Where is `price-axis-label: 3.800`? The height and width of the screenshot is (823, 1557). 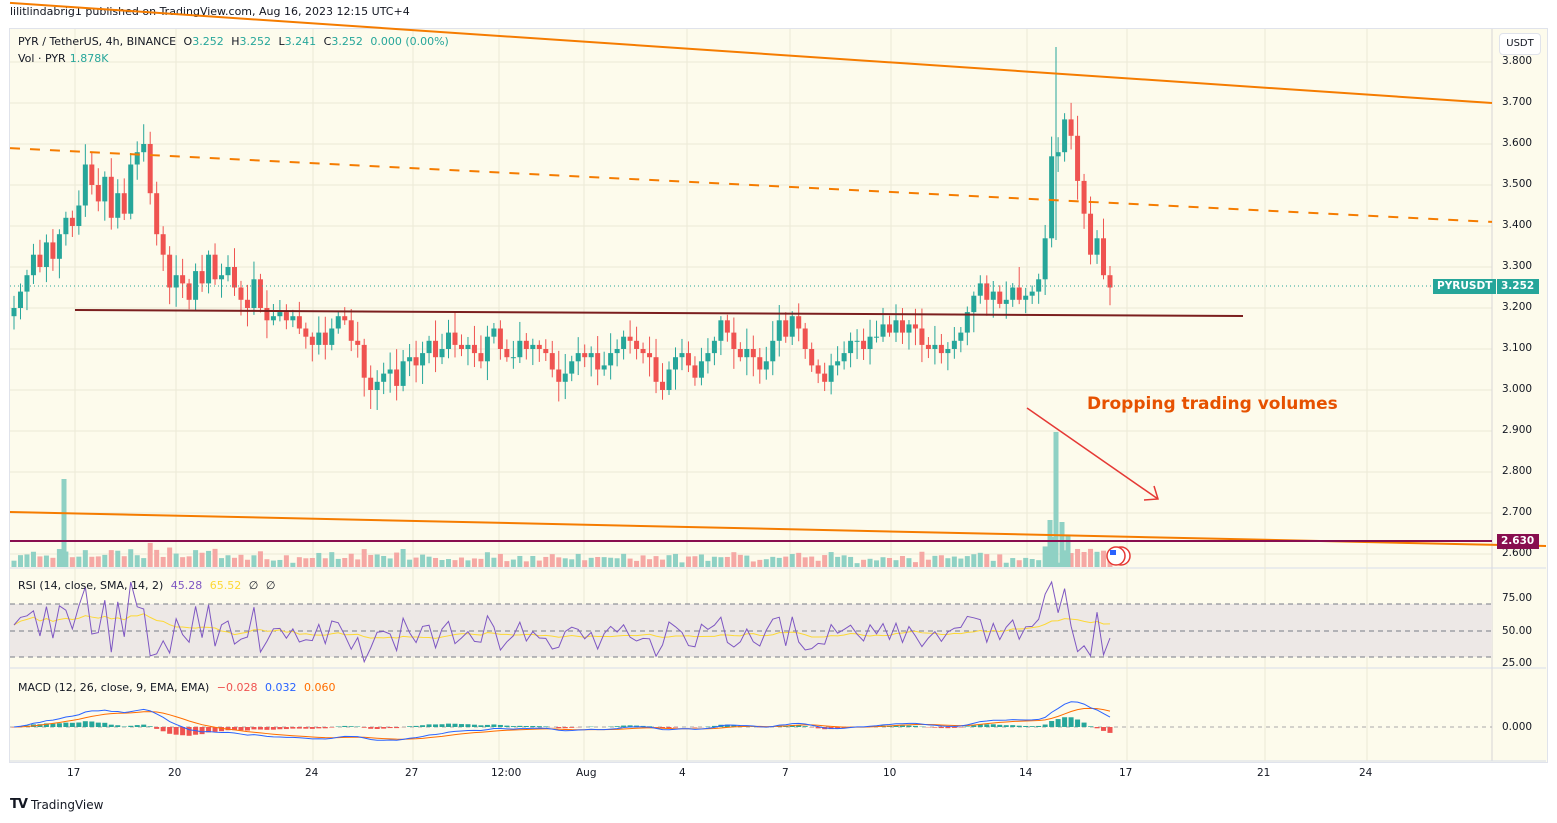
price-axis-label: 3.800 is located at coordinates (1517, 61).